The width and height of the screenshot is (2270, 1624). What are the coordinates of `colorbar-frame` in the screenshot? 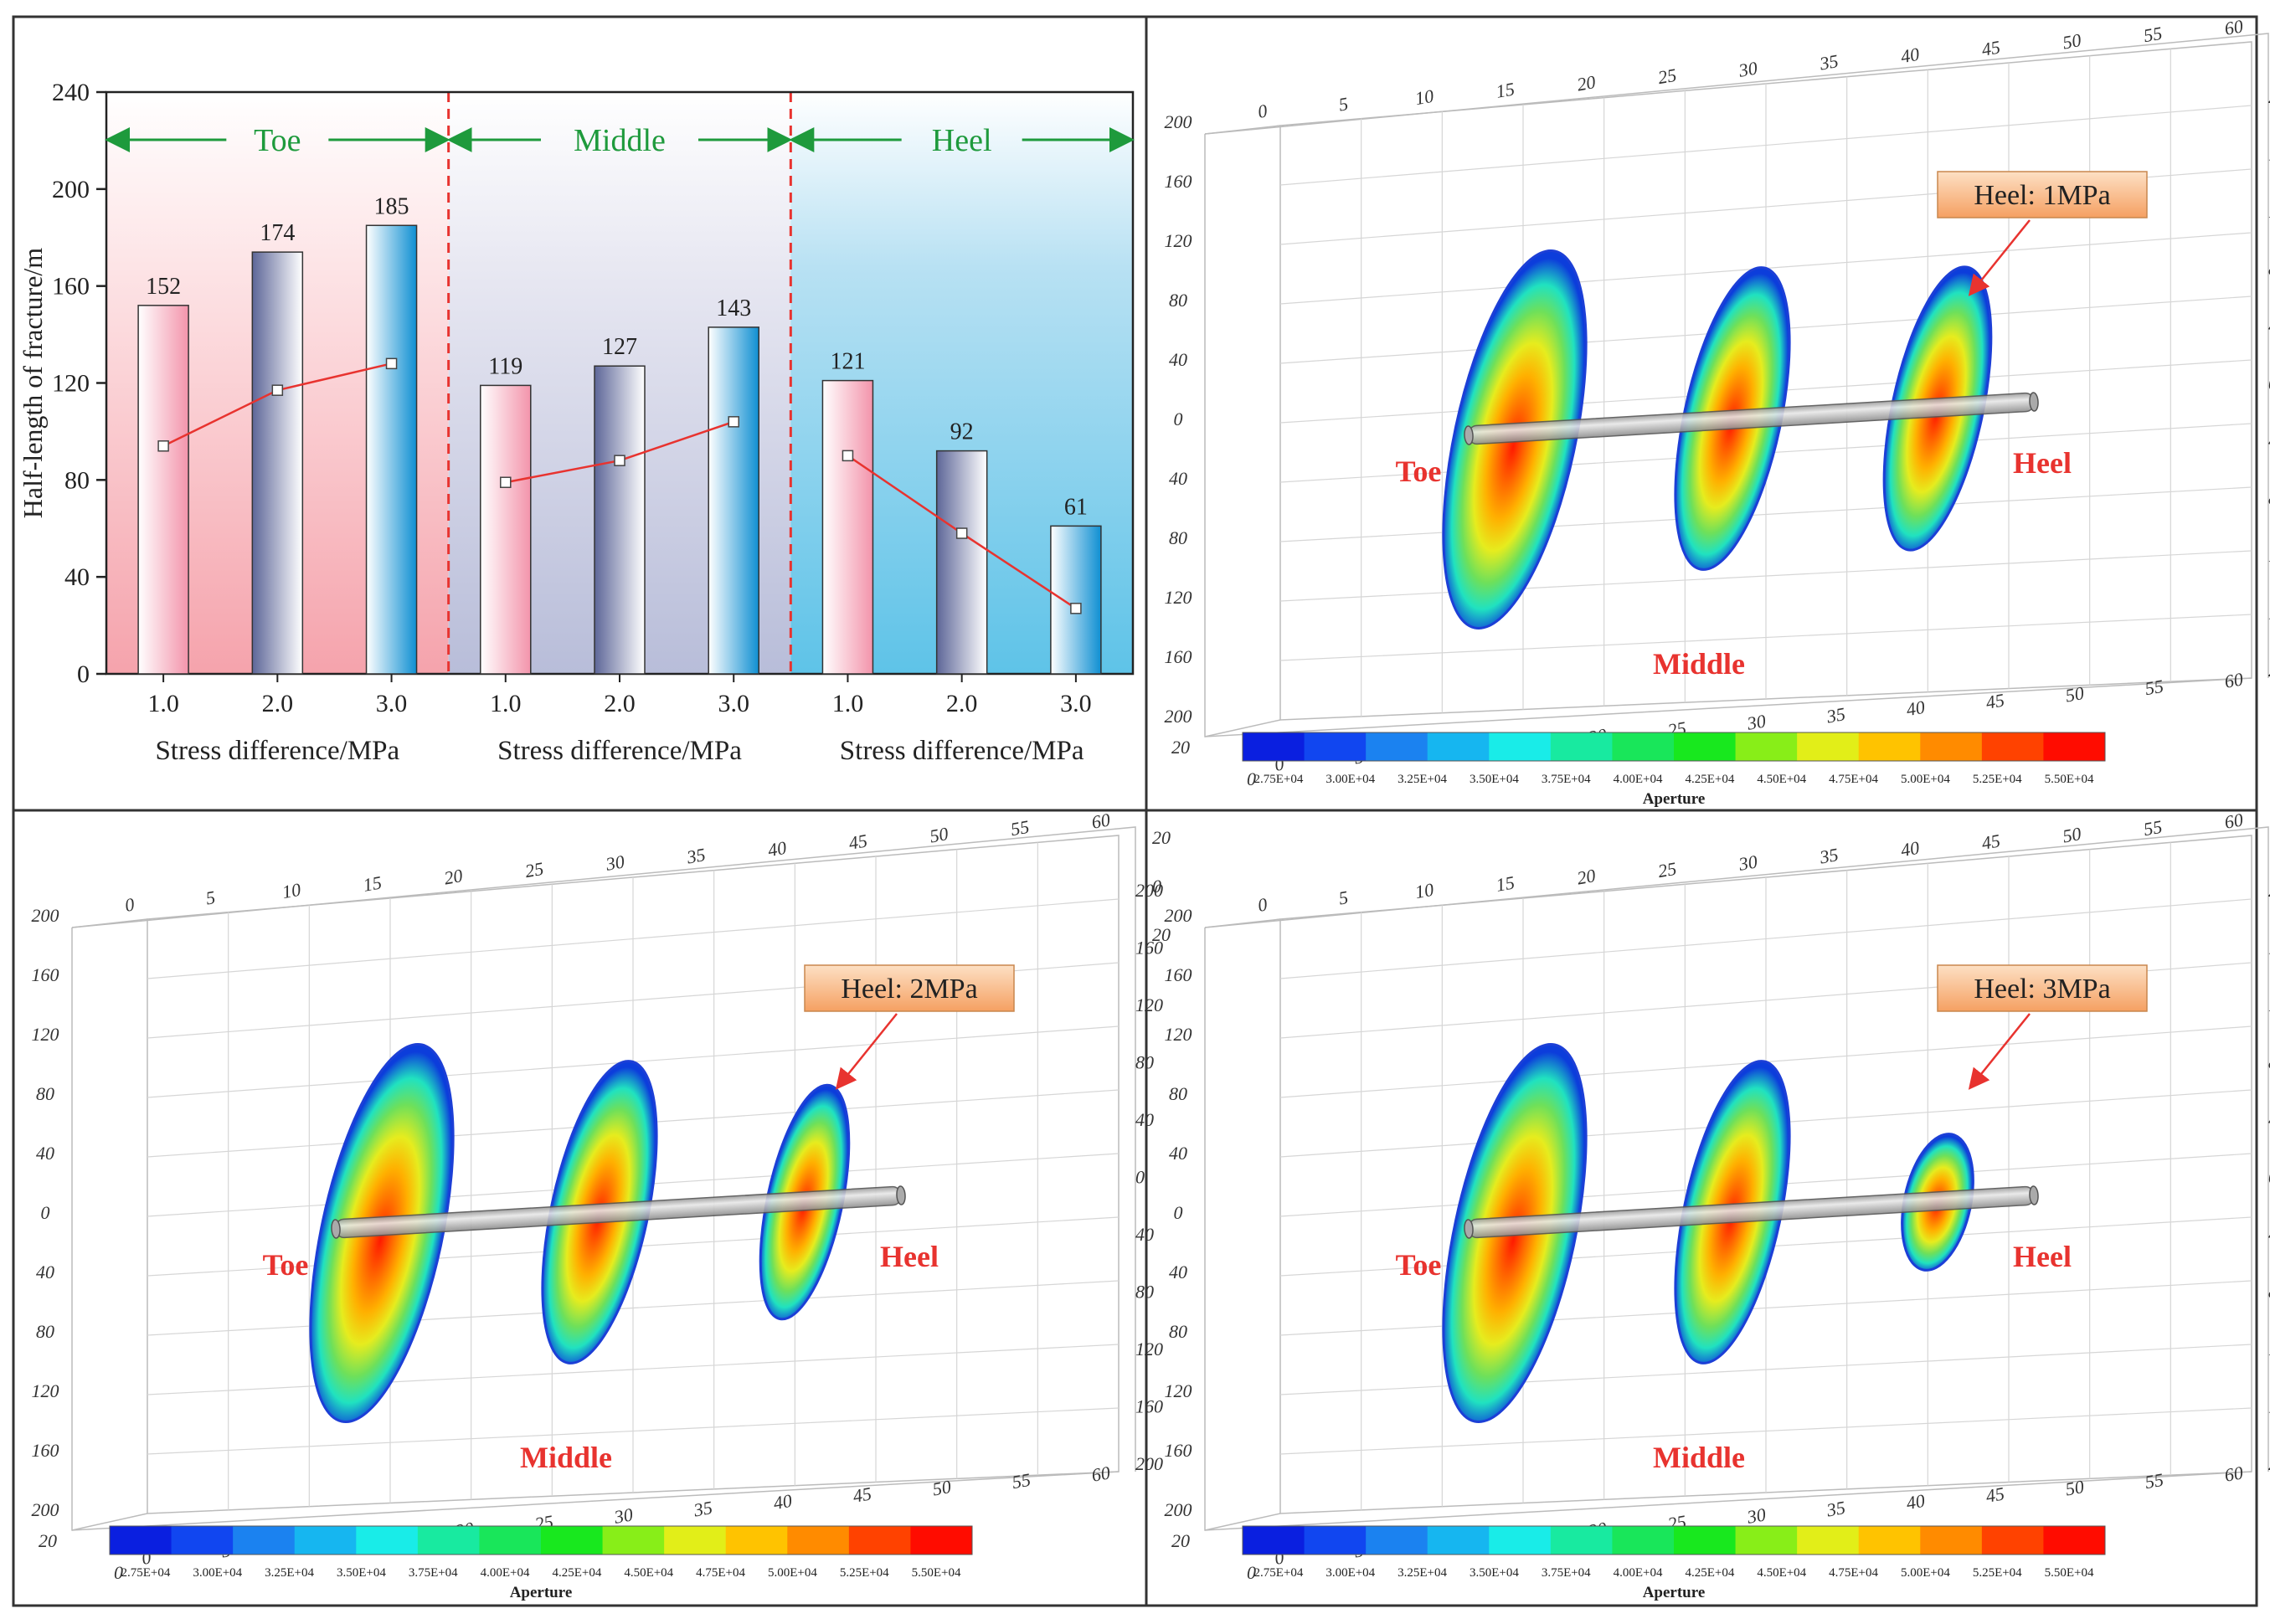 It's located at (1674, 1540).